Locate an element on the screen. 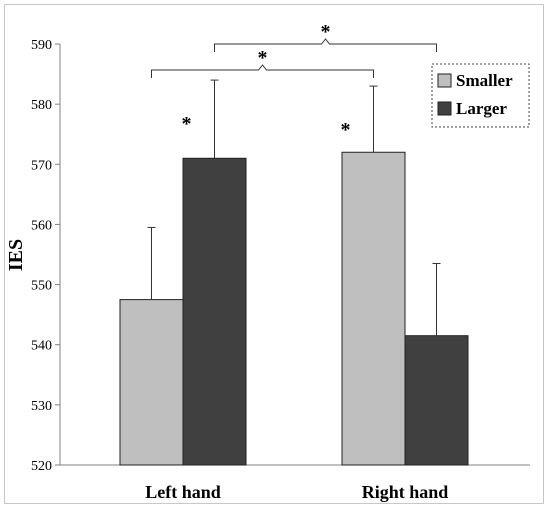 This screenshot has width=550, height=510. y-tick-label: 520 is located at coordinates (41, 466).